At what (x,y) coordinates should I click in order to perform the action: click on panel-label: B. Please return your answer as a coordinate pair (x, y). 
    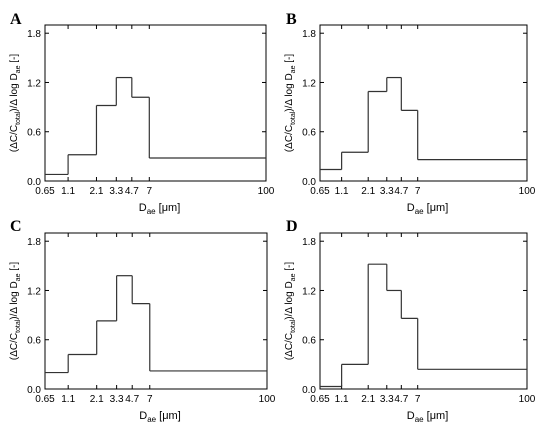
    Looking at the image, I should click on (291, 19).